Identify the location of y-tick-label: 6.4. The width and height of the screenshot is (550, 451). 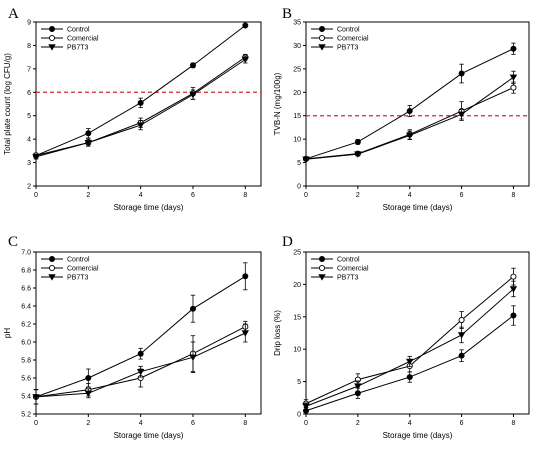
(26, 307).